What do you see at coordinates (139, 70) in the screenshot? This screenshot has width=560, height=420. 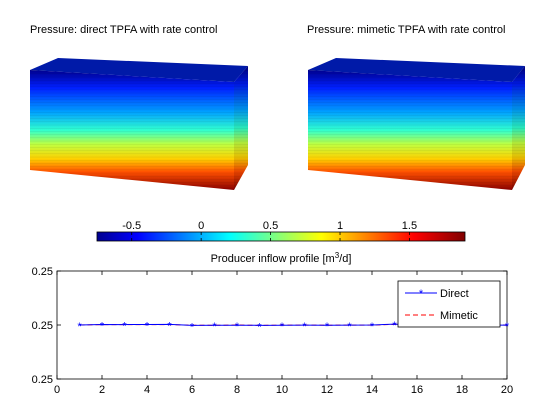 I see `left-cube-top` at bounding box center [139, 70].